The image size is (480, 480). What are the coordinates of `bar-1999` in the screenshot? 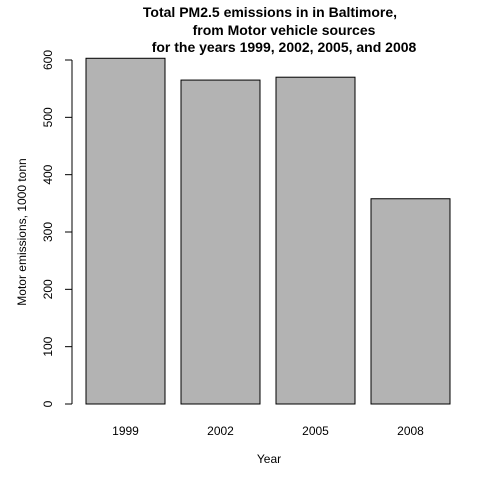 It's located at (125, 231).